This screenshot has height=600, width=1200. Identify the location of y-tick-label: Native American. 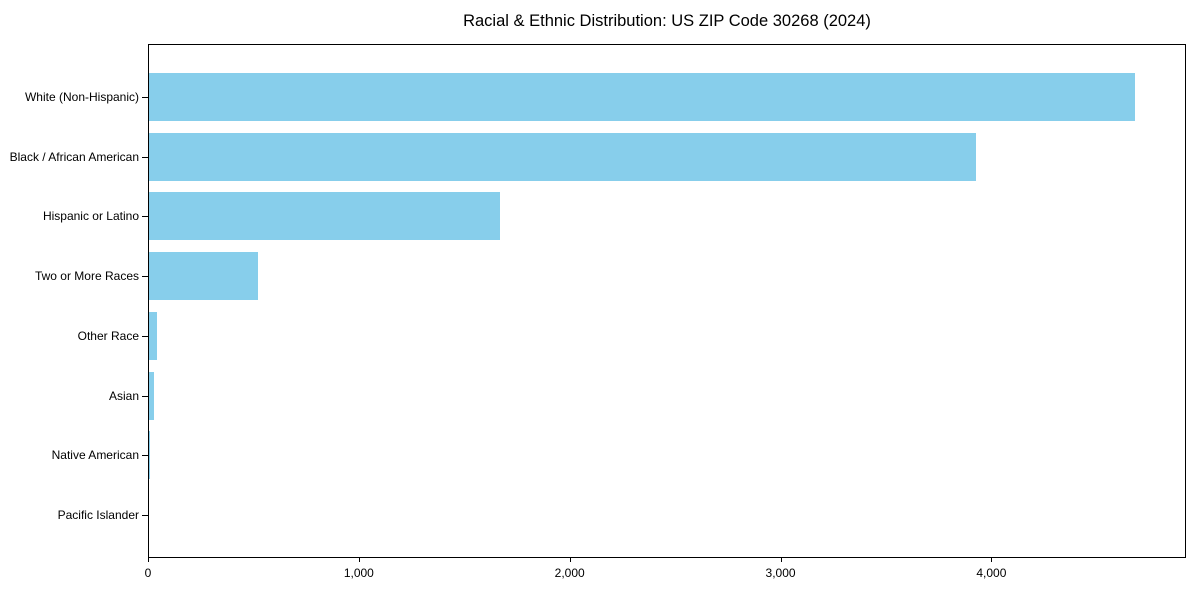
(95, 455).